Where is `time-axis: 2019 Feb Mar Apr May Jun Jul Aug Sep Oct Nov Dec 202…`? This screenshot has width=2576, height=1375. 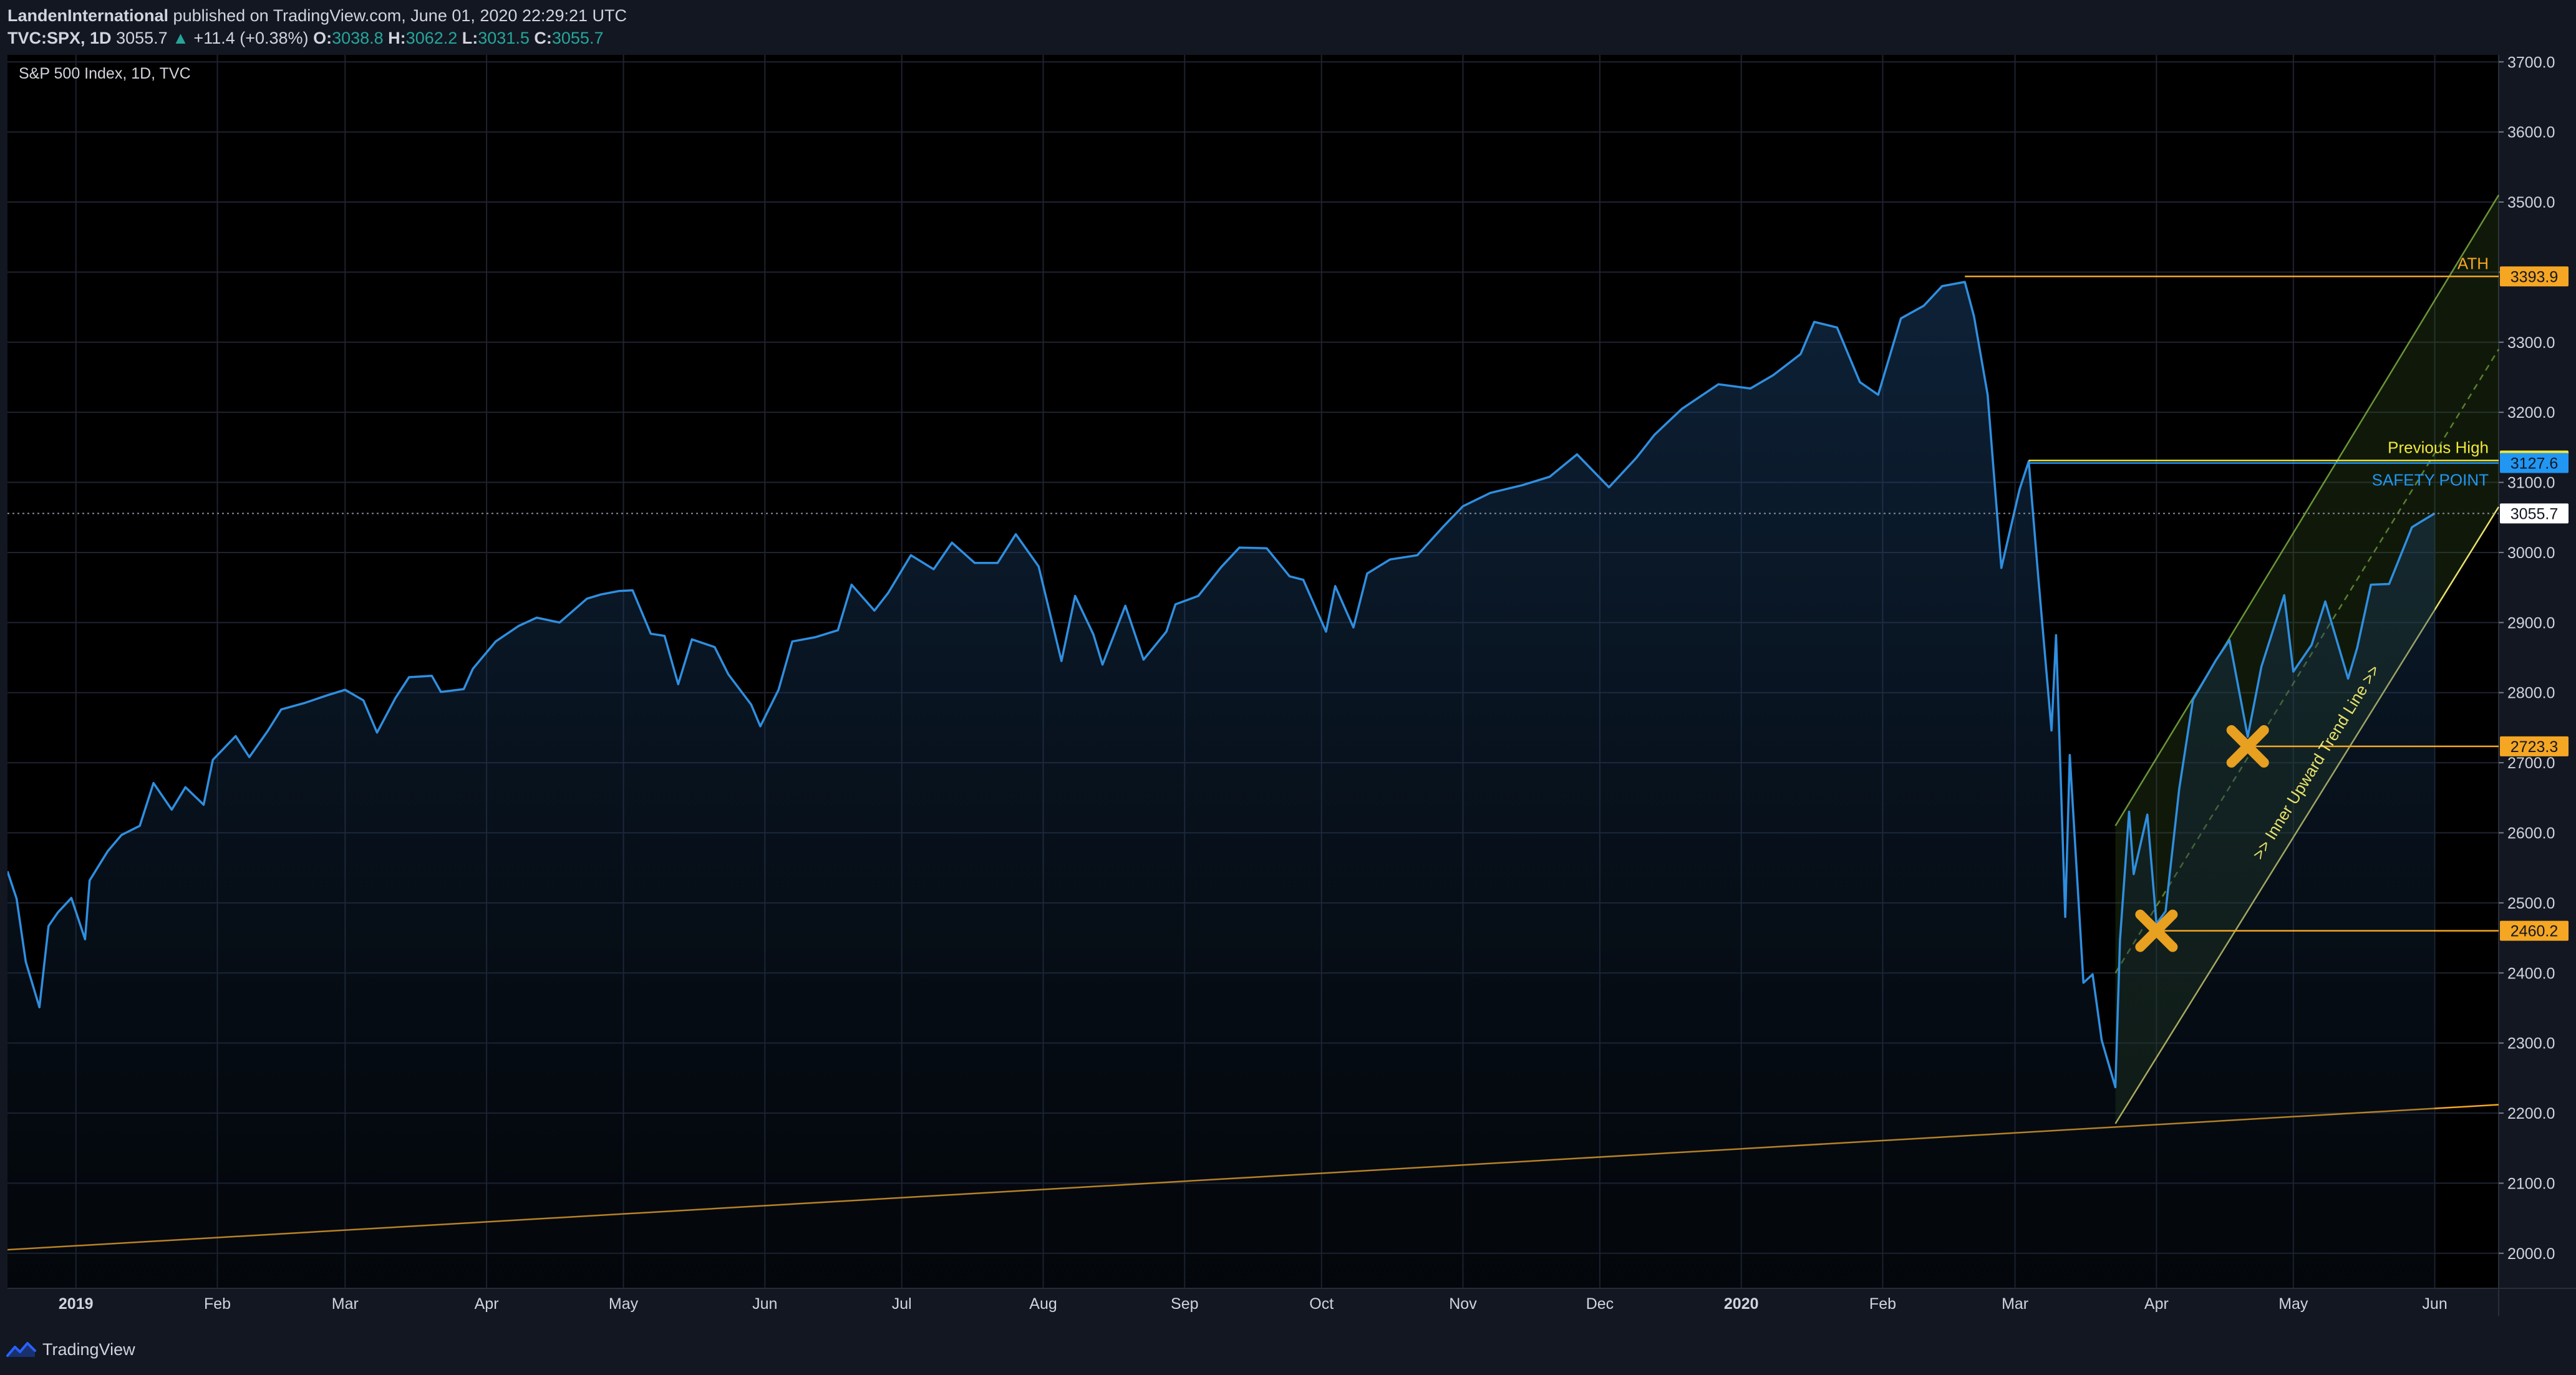 time-axis: 2019 Feb Mar Apr May Jun Jul Aug Sep Oct Nov Dec 202… is located at coordinates (1253, 1304).